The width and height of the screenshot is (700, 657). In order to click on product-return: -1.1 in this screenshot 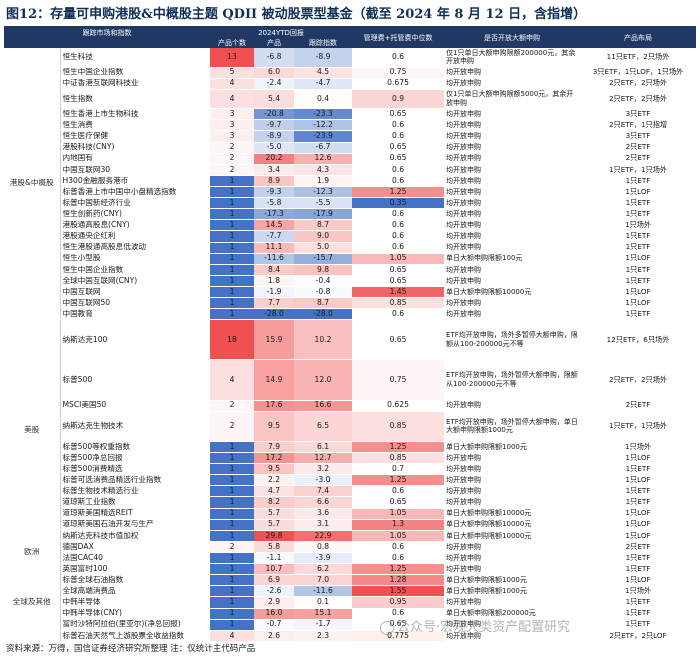, I will do `click(274, 558)`.